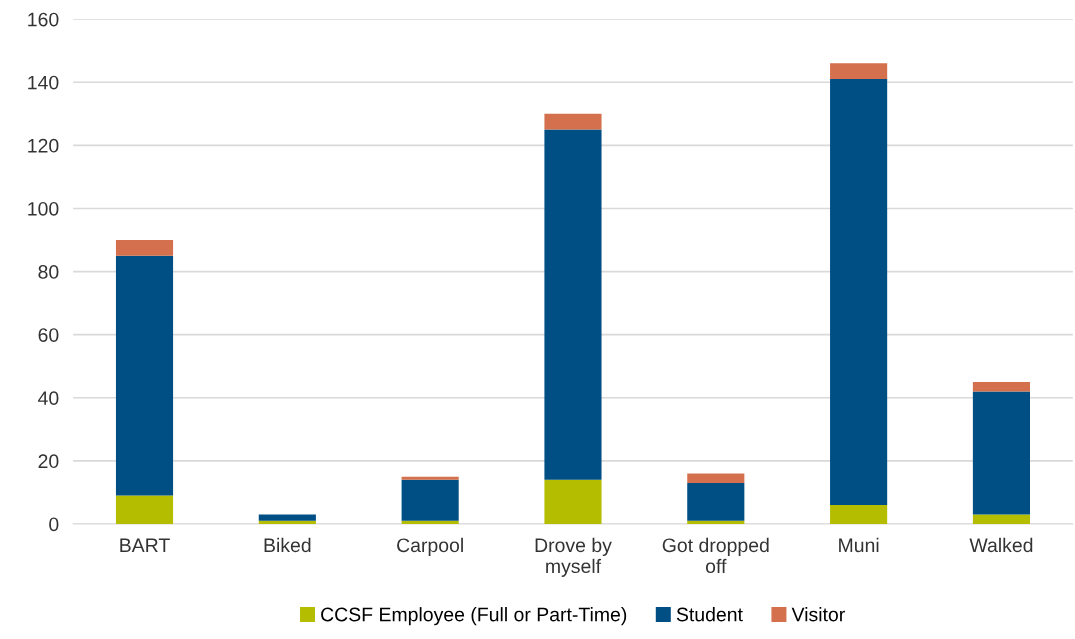 The width and height of the screenshot is (1075, 639). What do you see at coordinates (430, 546) in the screenshot?
I see `x-tick-label: Carpool` at bounding box center [430, 546].